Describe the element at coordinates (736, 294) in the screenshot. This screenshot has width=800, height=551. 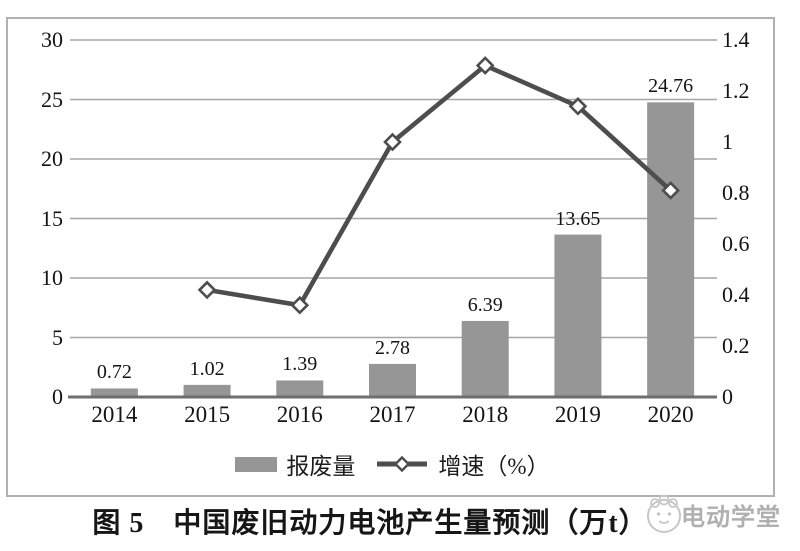
I see `right-axis-tick: 0.4` at that location.